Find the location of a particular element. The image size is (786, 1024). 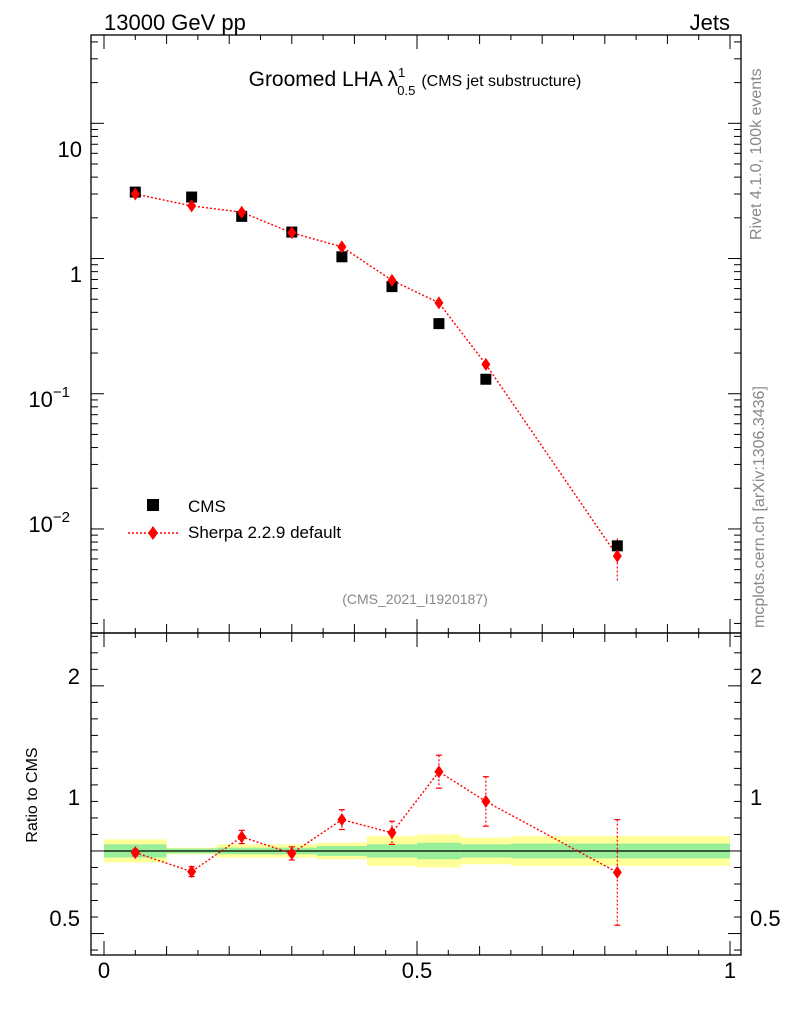

header-left: 13000 GeV pp is located at coordinates (175, 22).